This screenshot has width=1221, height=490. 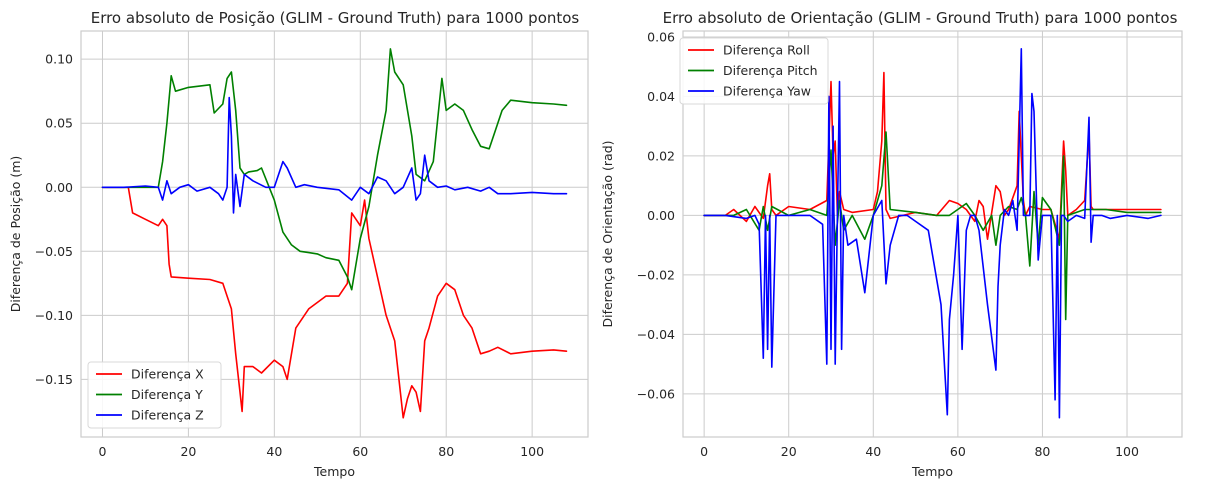 What do you see at coordinates (656, 274) in the screenshot?
I see `y-tick-label: −0.02` at bounding box center [656, 274].